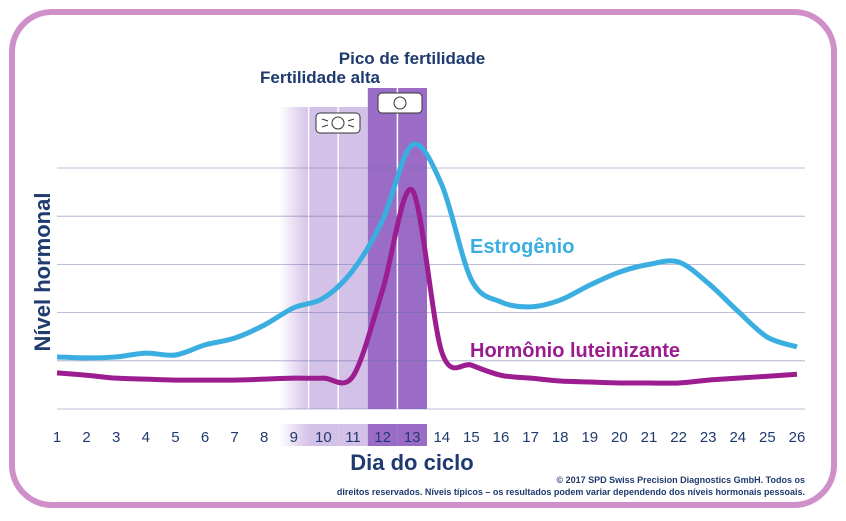  I want to click on x-tick-label: 24, so click(737, 437).